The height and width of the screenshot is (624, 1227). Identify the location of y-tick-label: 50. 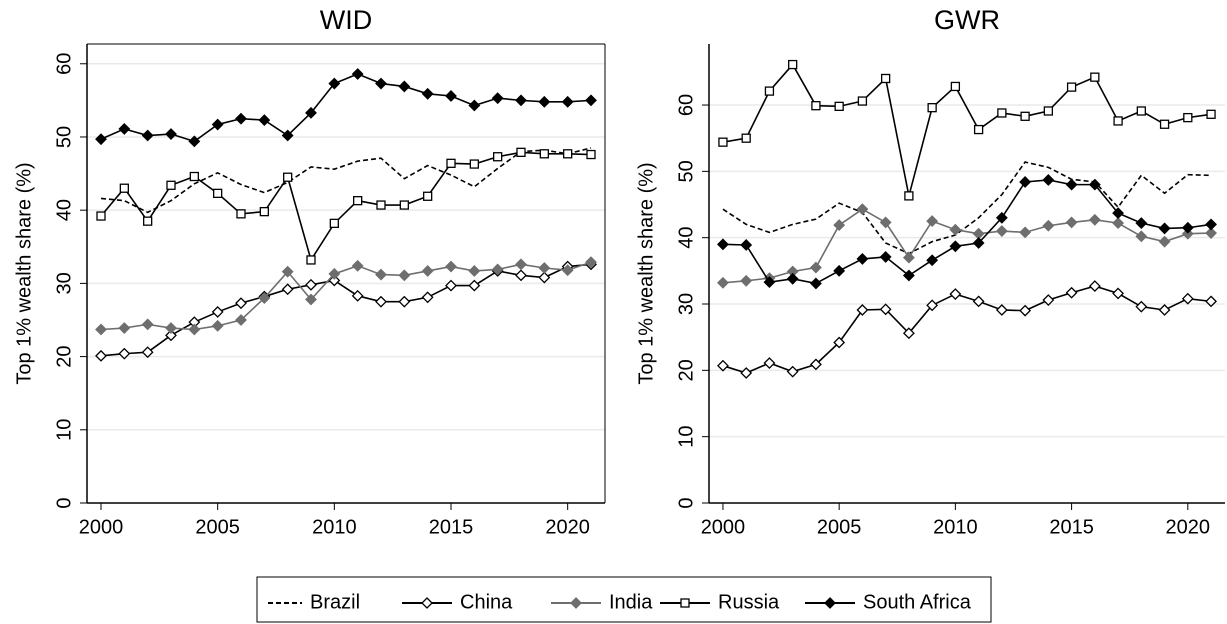
(686, 171).